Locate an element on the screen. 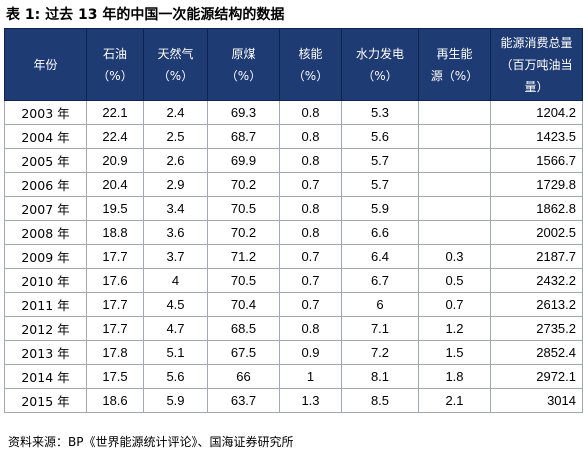 This screenshot has height=453, width=588. oil-cell: 22.4 is located at coordinates (115, 136).